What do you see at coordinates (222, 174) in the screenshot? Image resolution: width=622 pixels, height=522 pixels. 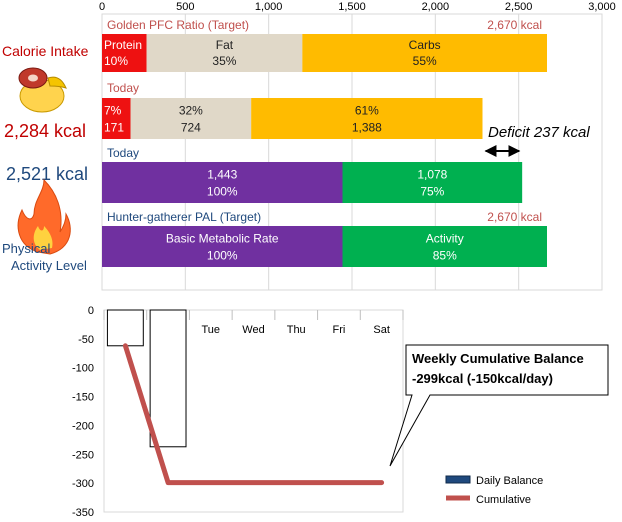 I see `segment-label-top: 1,443` at bounding box center [222, 174].